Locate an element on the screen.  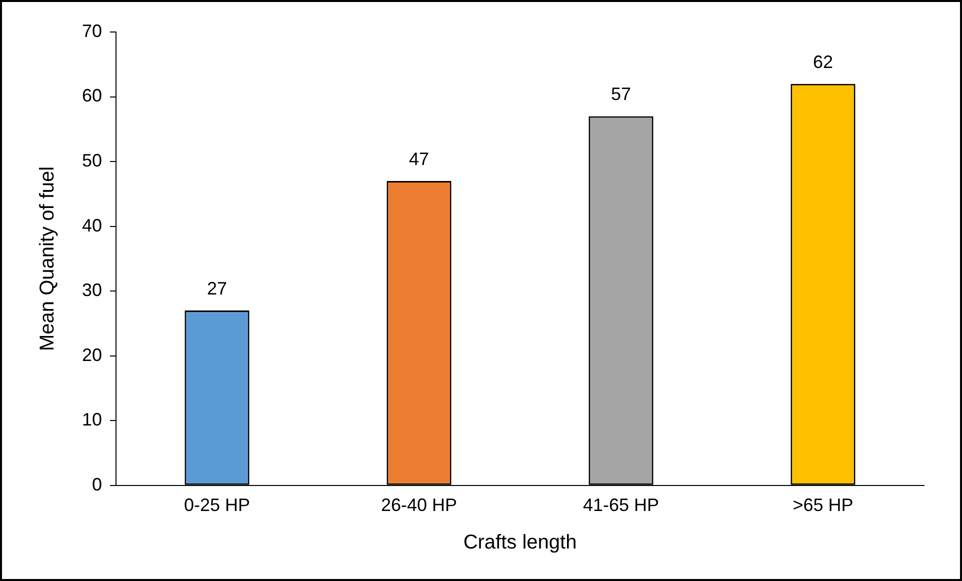
y-tick-label: 50 is located at coordinates (92, 160).